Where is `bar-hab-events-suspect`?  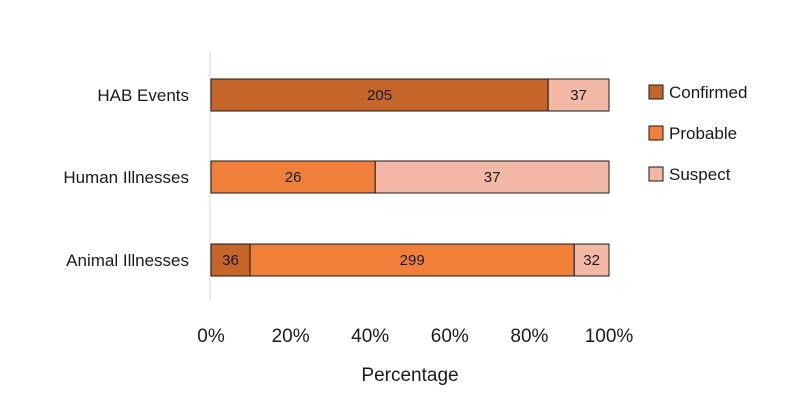 bar-hab-events-suspect is located at coordinates (578, 95).